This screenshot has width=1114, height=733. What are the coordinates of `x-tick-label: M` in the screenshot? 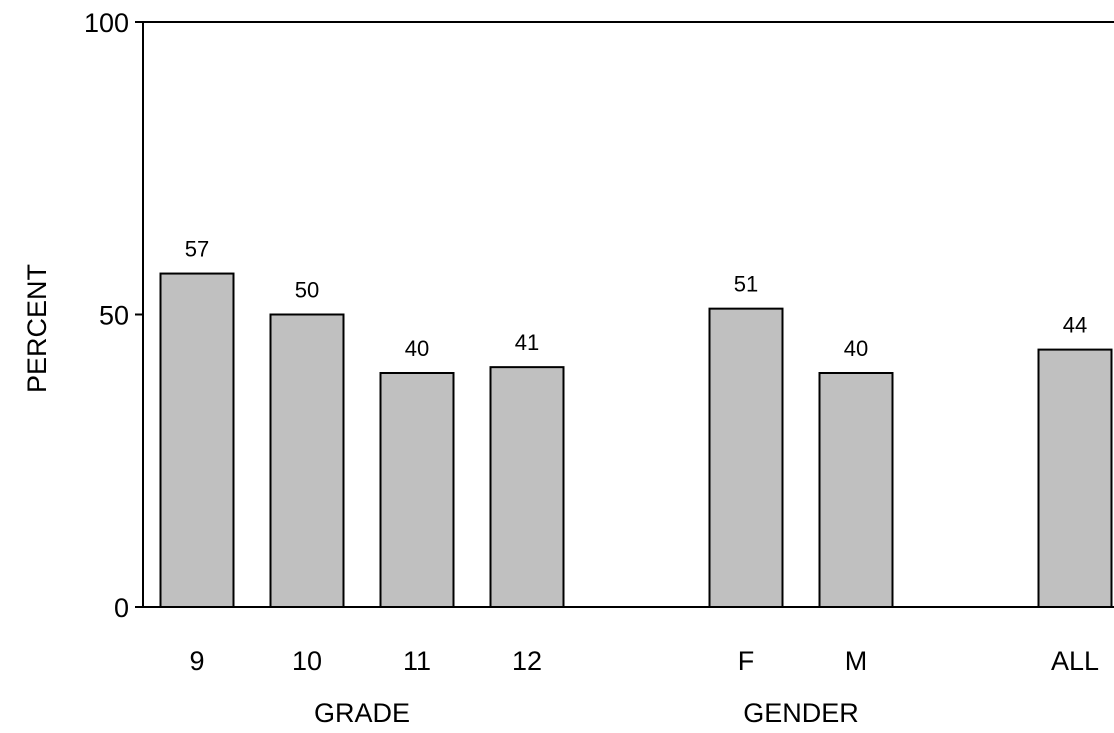 It's located at (856, 661).